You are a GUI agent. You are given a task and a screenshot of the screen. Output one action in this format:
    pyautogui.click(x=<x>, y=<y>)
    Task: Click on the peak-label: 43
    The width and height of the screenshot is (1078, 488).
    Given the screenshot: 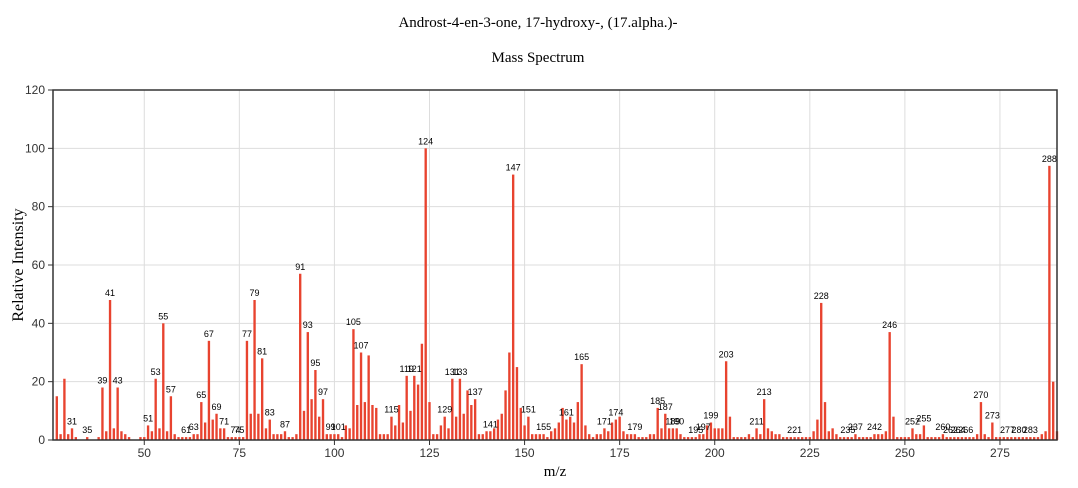 What is the action you would take?
    pyautogui.click(x=118, y=381)
    